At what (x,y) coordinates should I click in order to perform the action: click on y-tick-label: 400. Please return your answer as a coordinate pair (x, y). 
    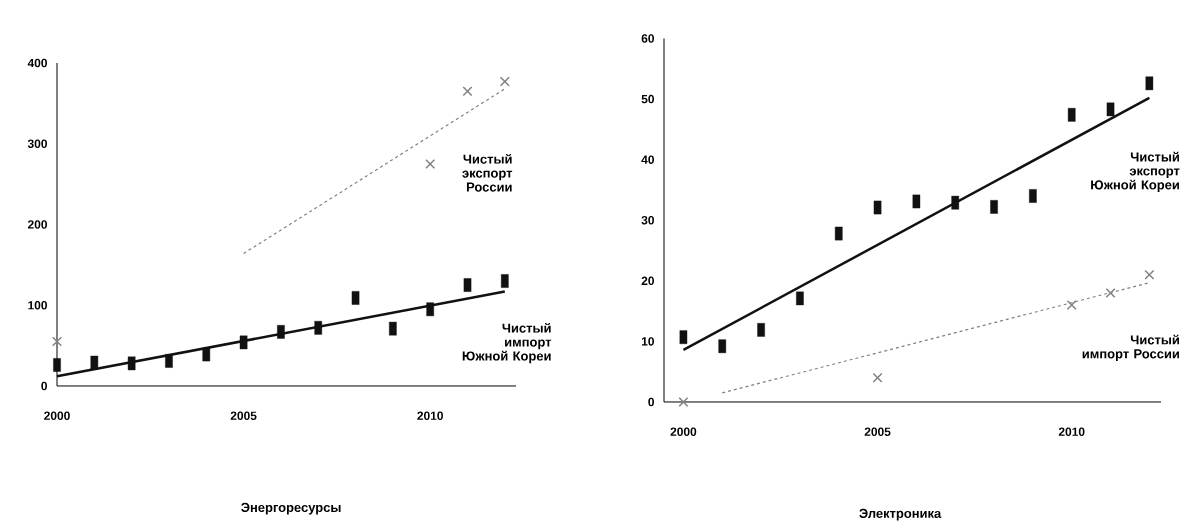
    Looking at the image, I should click on (37, 63).